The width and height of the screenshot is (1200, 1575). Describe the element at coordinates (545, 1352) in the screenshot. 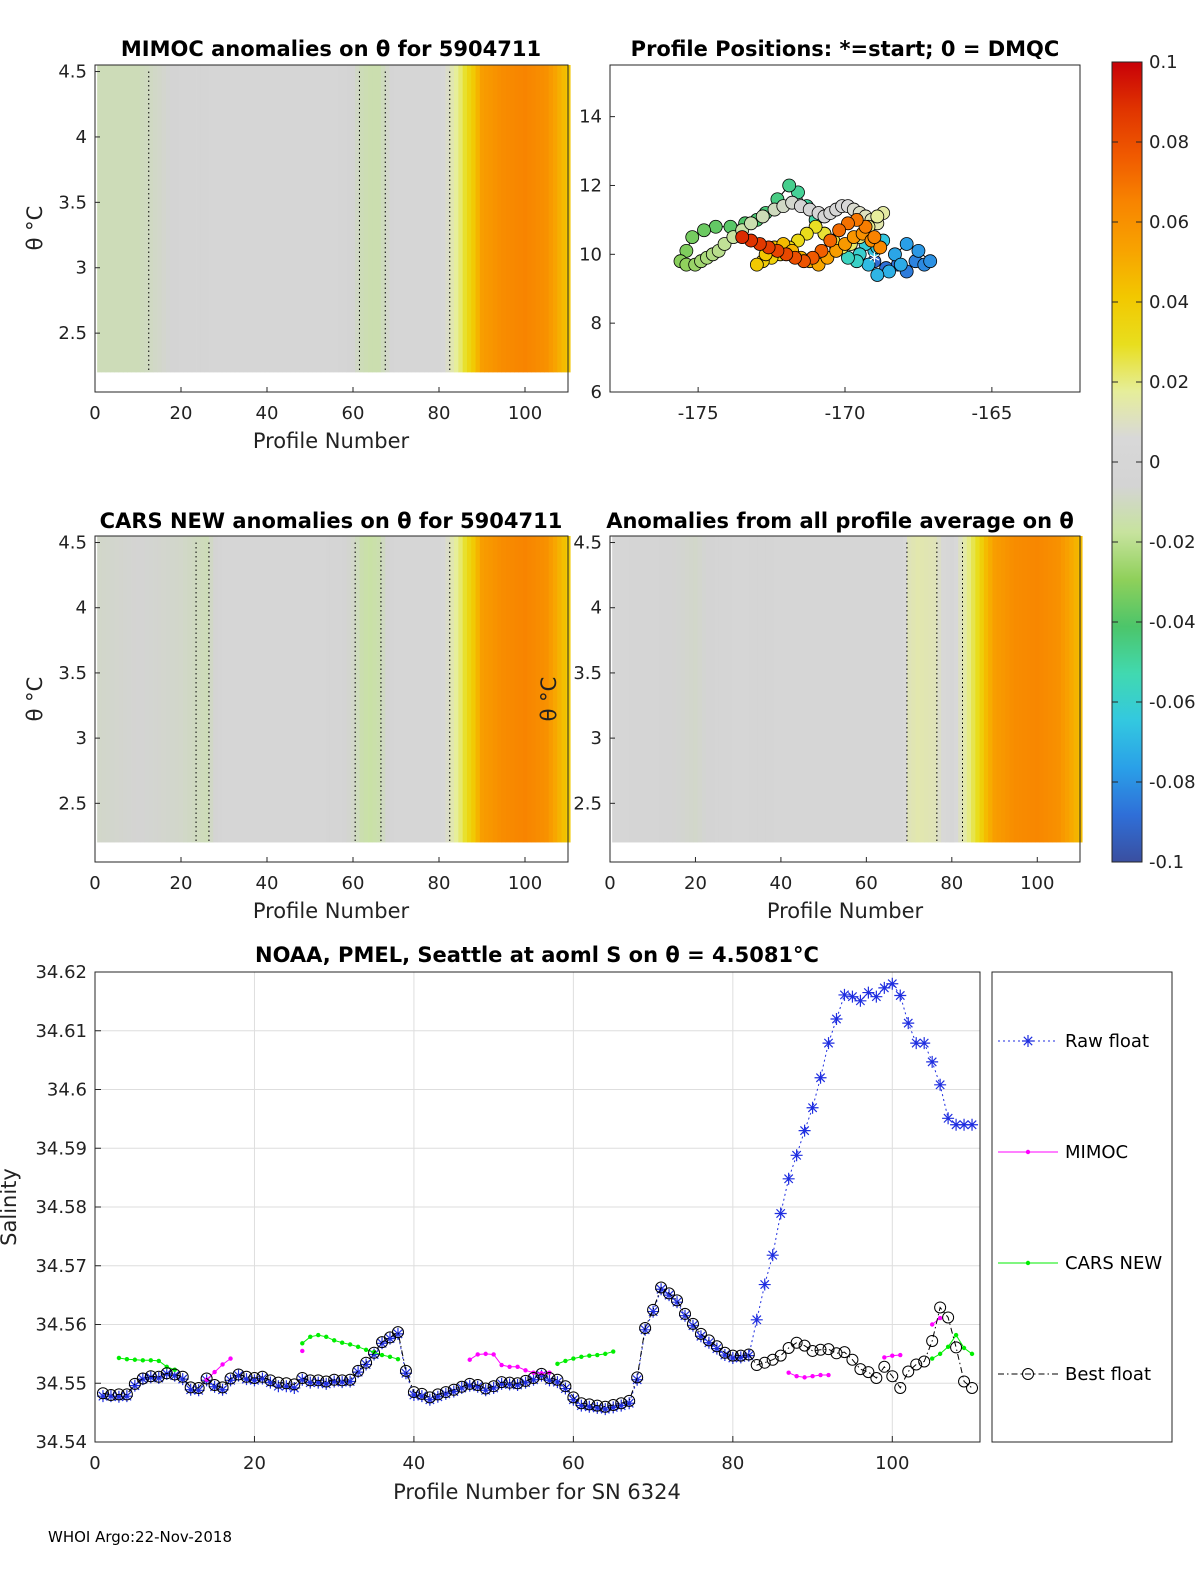

I see `series-cars-new` at that location.